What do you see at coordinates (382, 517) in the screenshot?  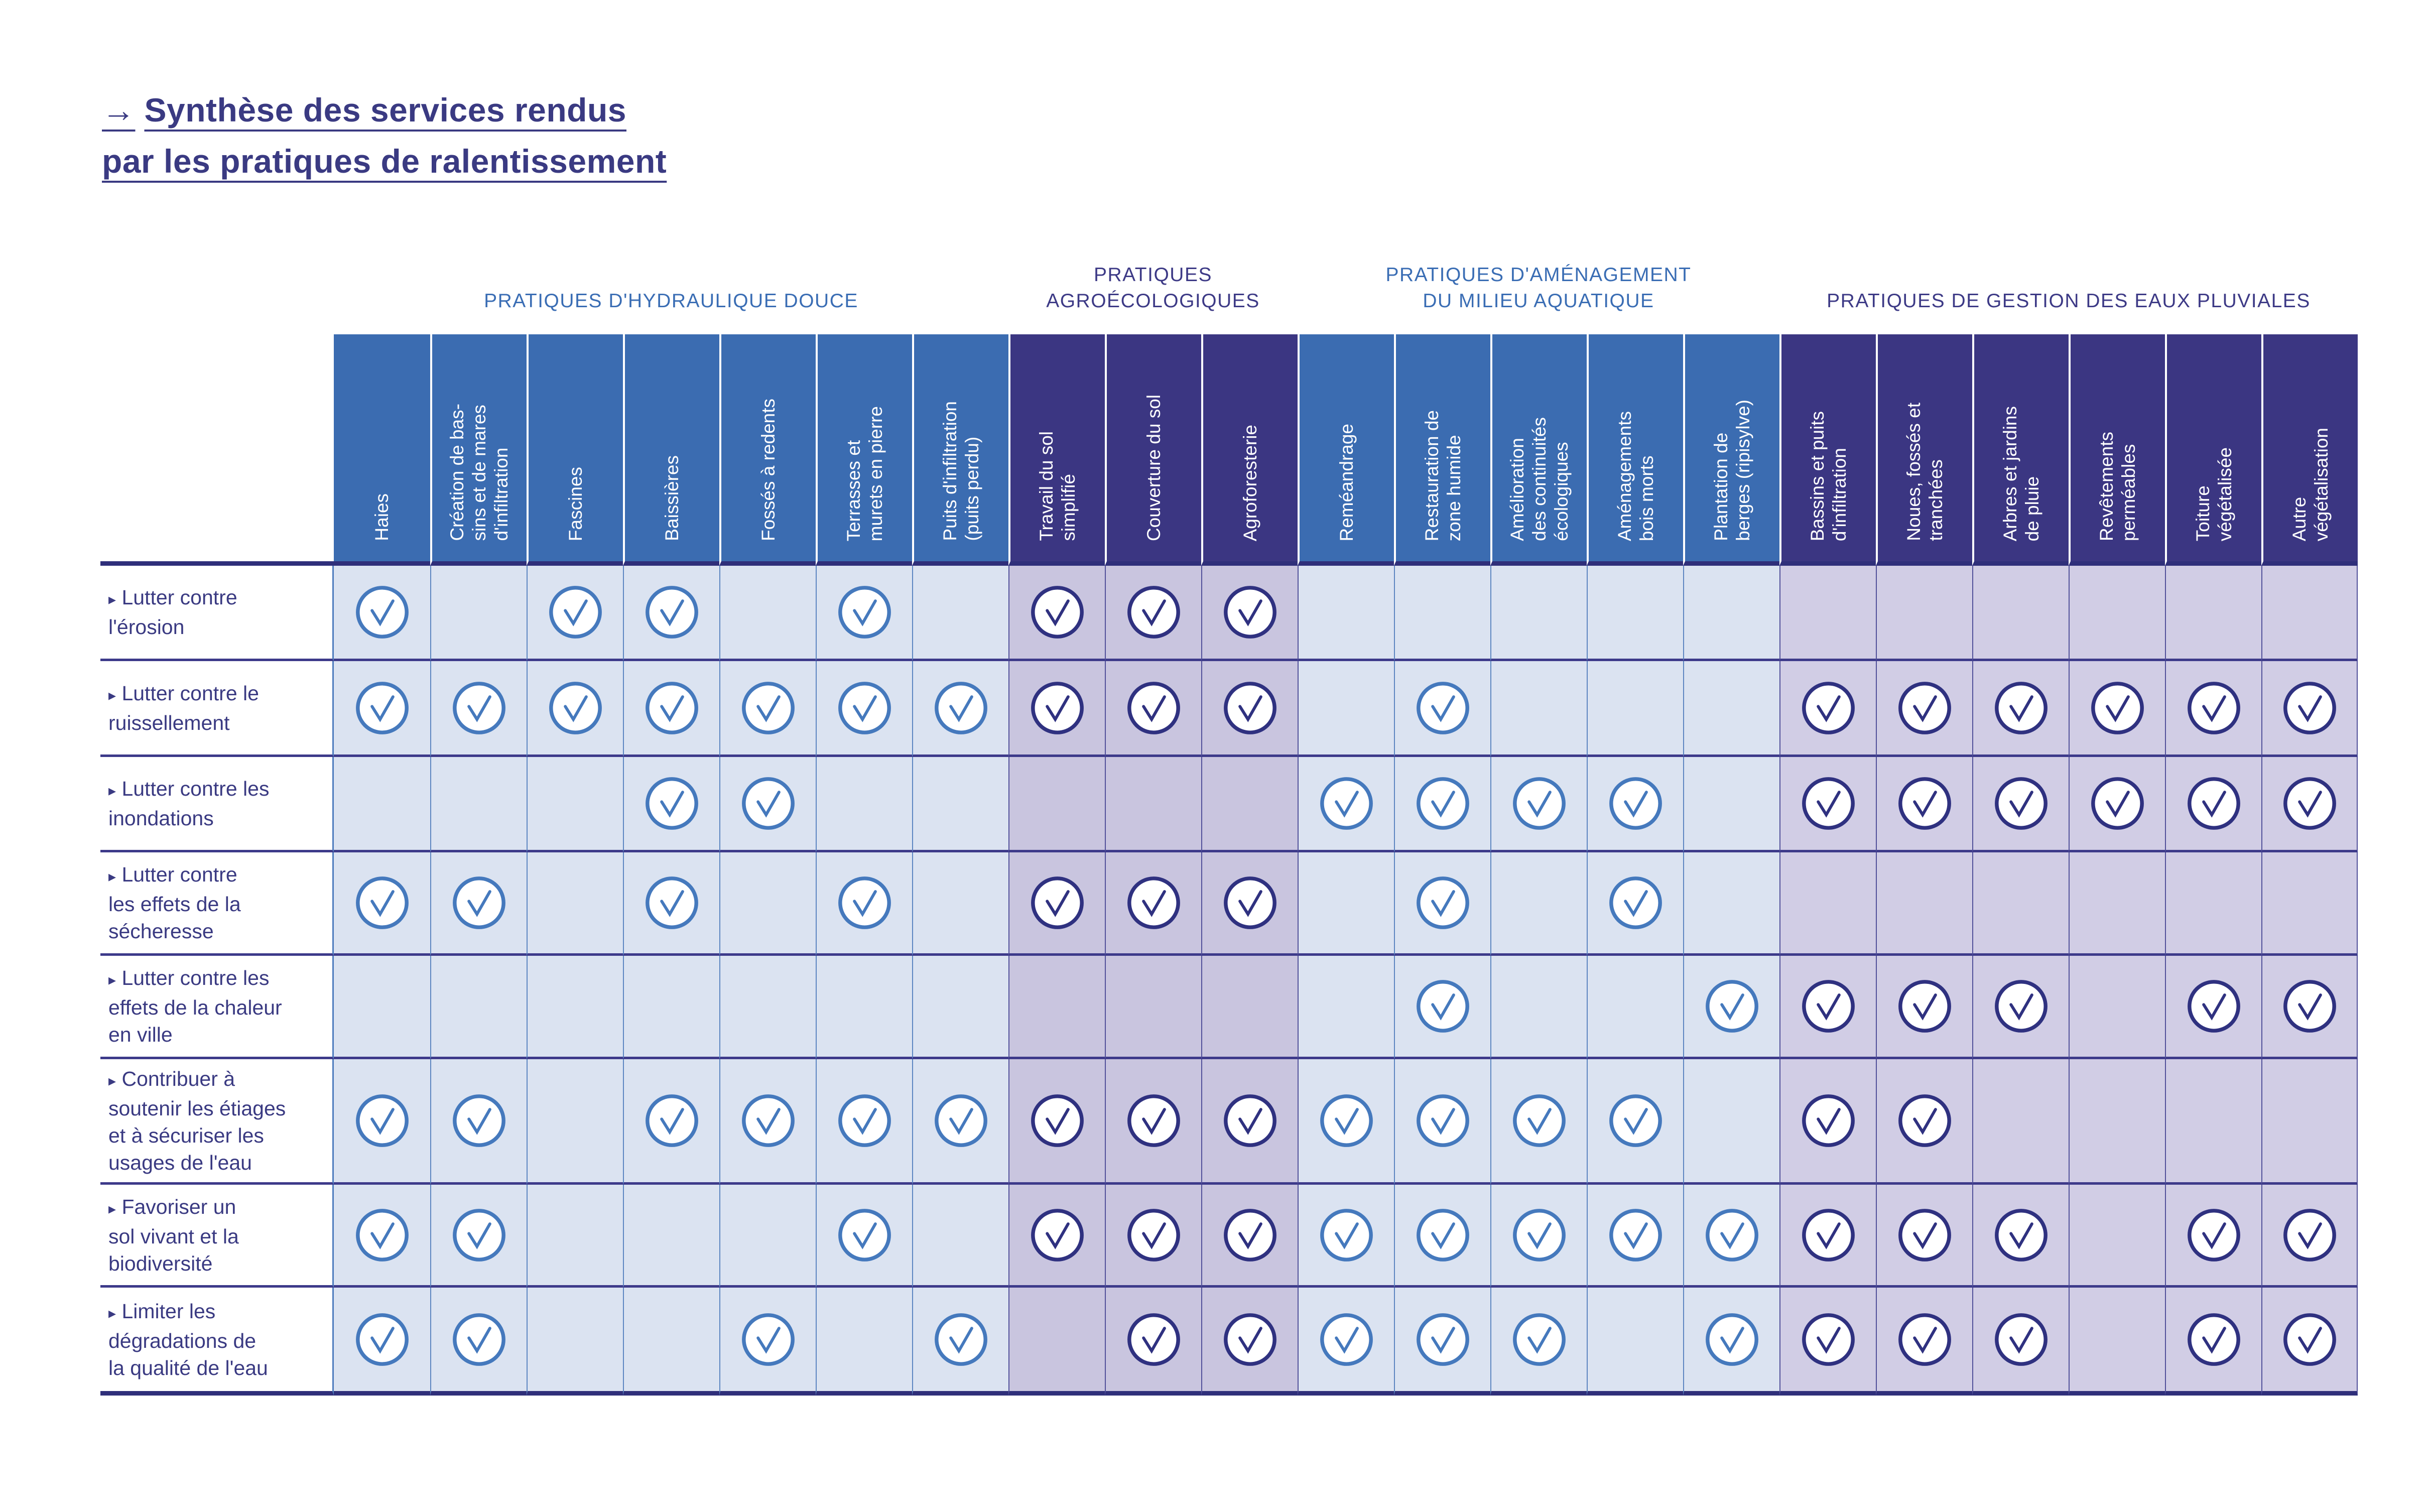 I see `column-header-label: Haies` at bounding box center [382, 517].